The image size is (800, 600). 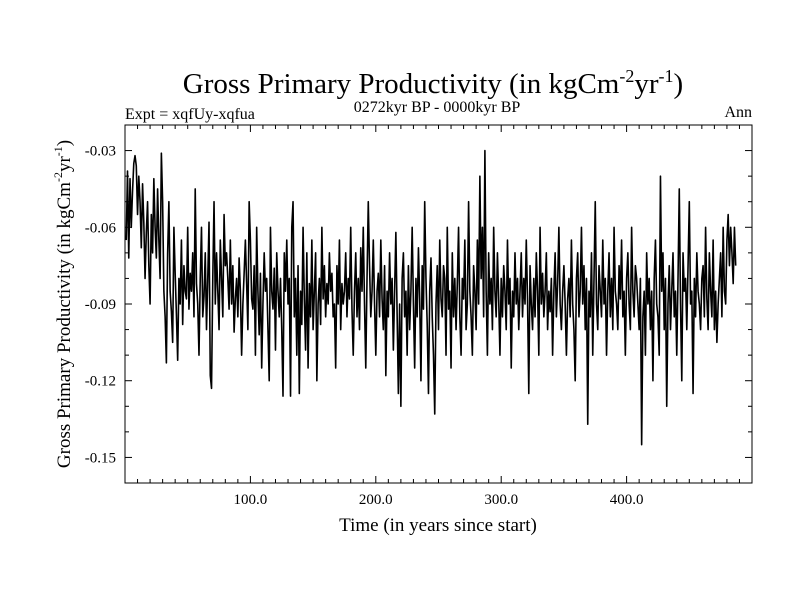 What do you see at coordinates (190, 114) in the screenshot?
I see `experiment-label: Expt = xqfUy-xqfua` at bounding box center [190, 114].